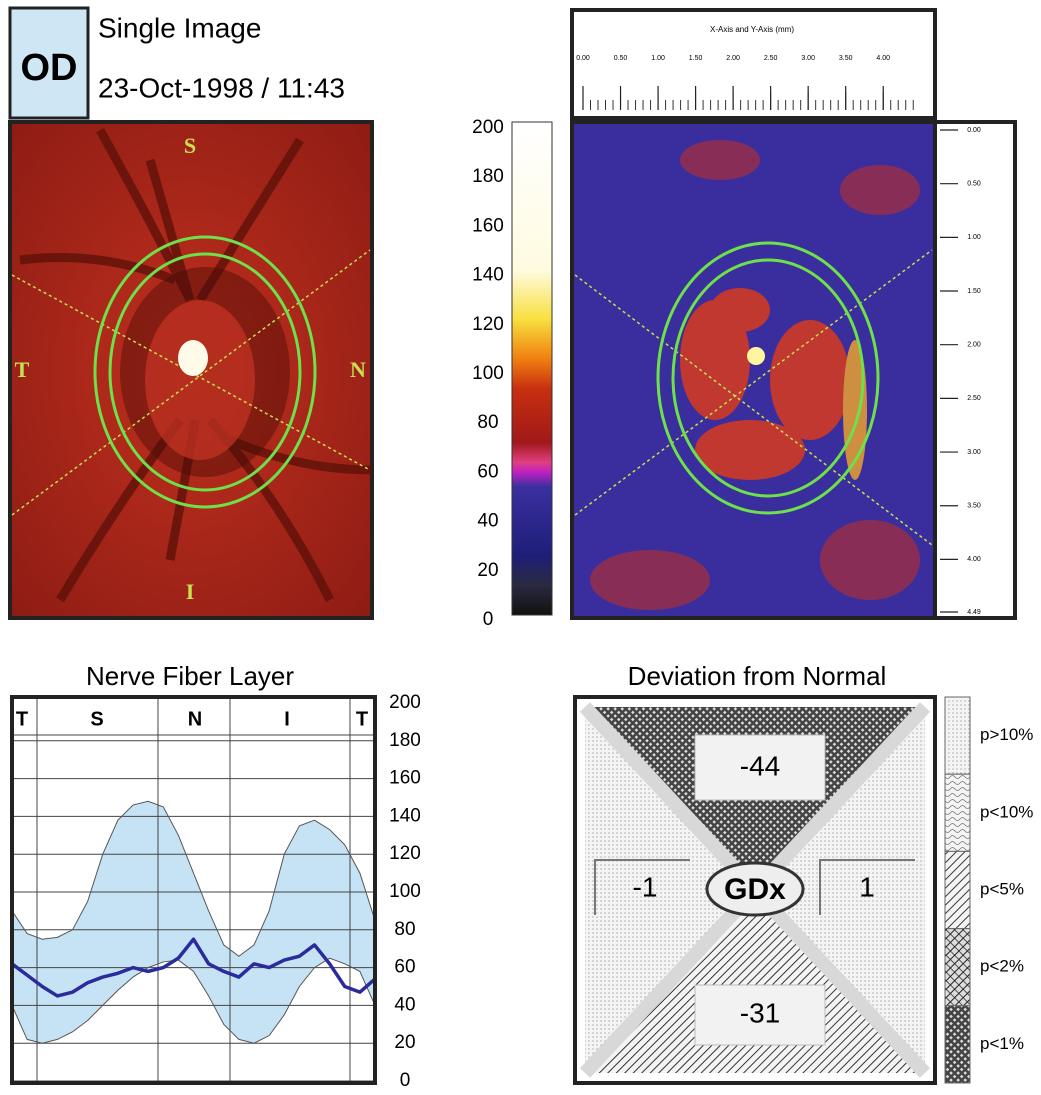  I want to click on nasal-deviation: 1, so click(867, 886).